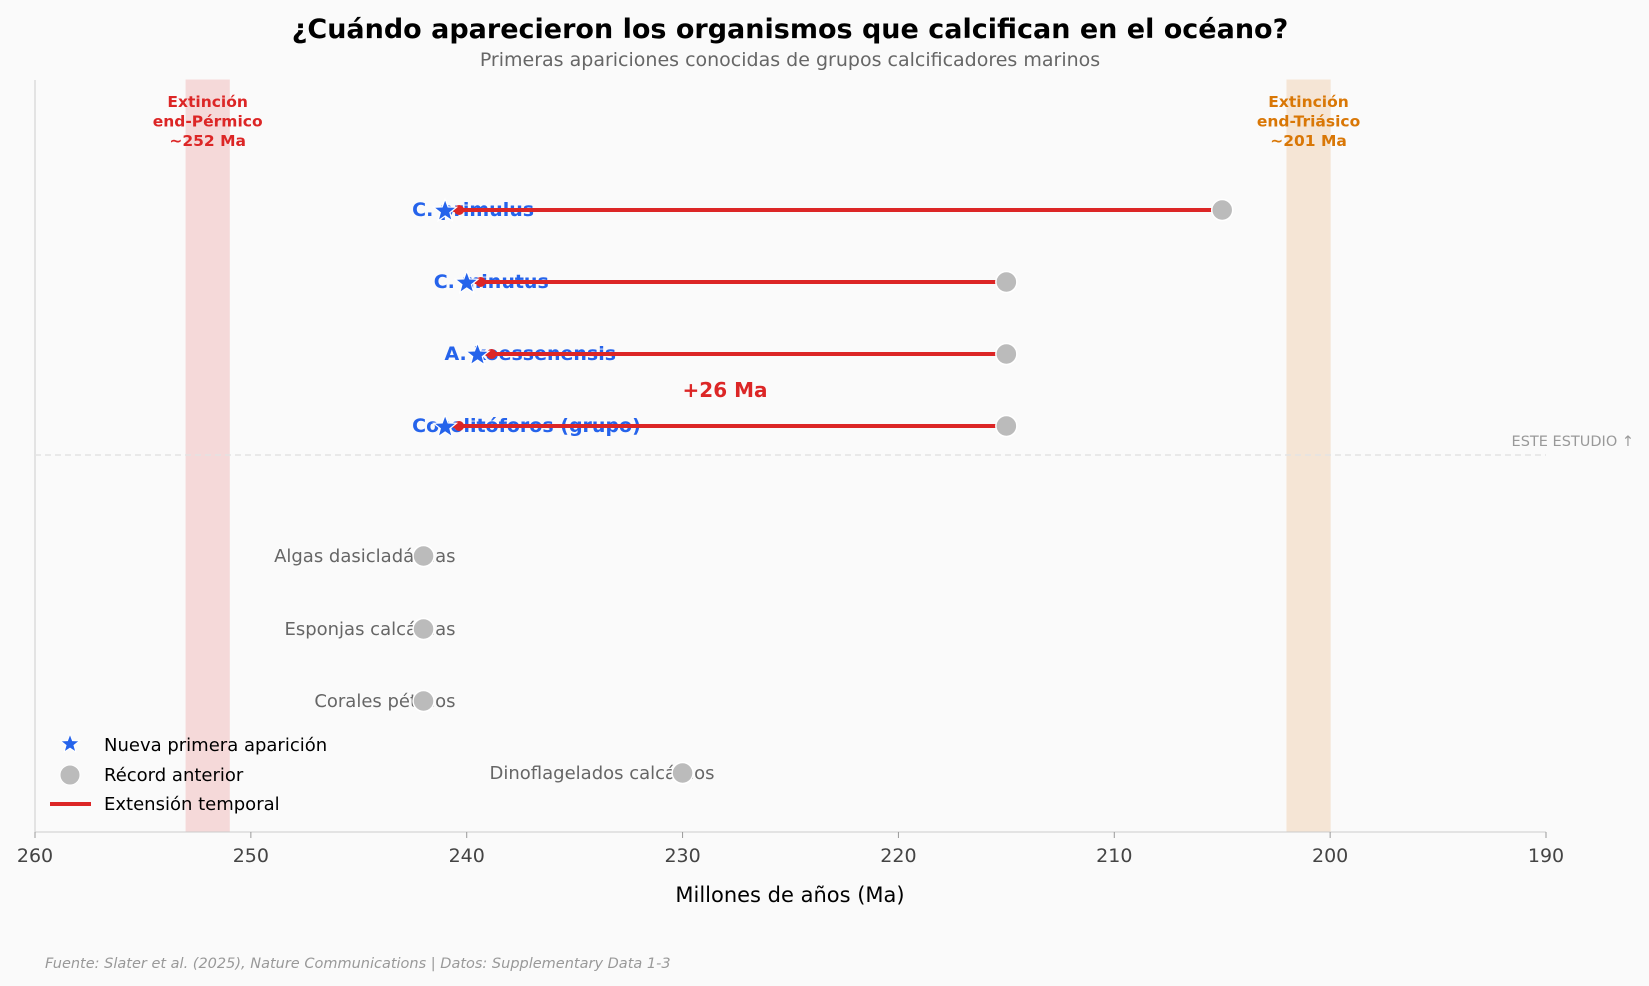 The height and width of the screenshot is (986, 1649). What do you see at coordinates (1114, 856) in the screenshot?
I see `x-tick-label: 210` at bounding box center [1114, 856].